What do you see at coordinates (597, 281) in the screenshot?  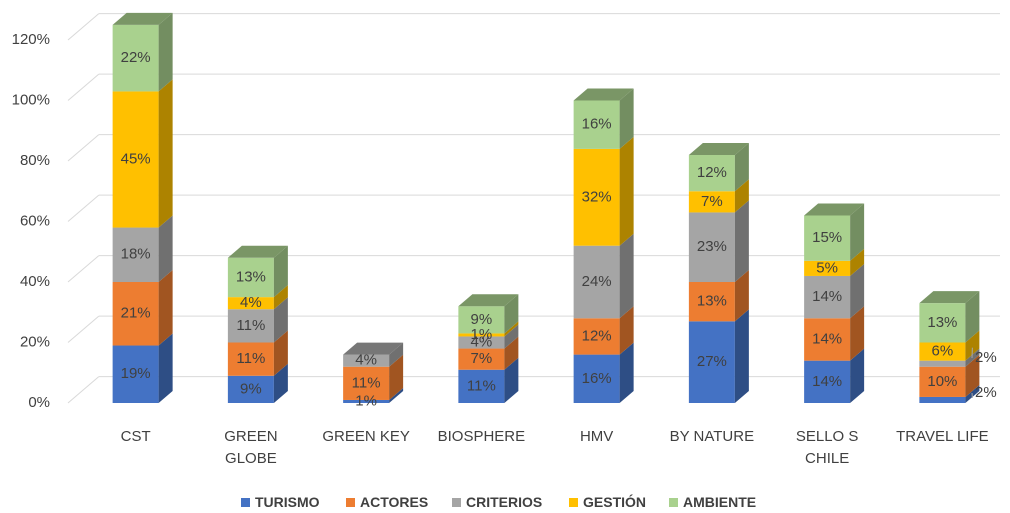 I see `data-label: 24%` at bounding box center [597, 281].